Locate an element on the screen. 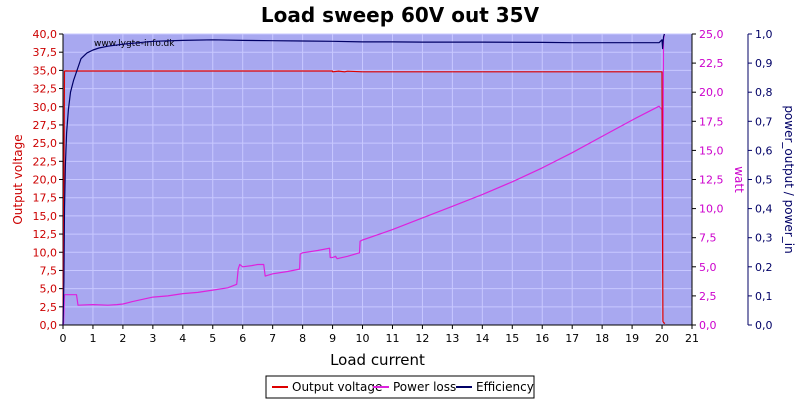 This screenshot has height=400, width=800. y-left-tick-label: 25,0 is located at coordinates (45, 143).